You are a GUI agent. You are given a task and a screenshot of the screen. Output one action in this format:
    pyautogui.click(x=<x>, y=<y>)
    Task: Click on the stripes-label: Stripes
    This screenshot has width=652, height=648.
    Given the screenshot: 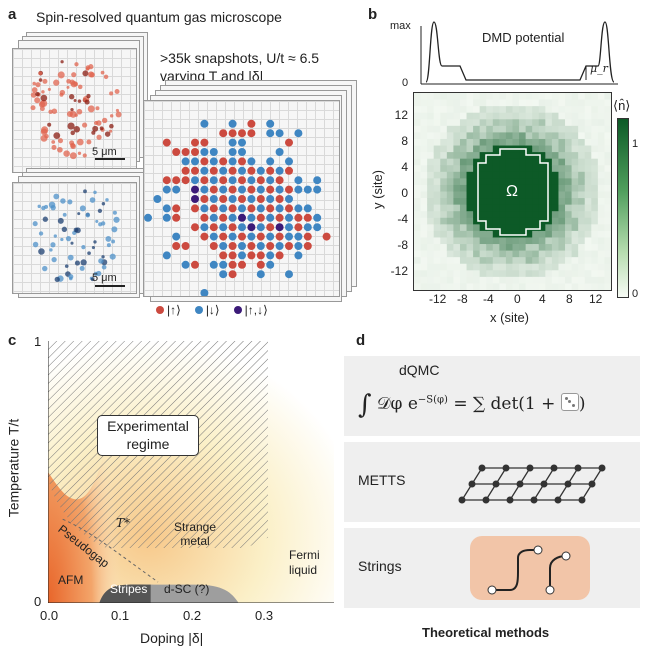 What is the action you would take?
    pyautogui.click(x=129, y=589)
    